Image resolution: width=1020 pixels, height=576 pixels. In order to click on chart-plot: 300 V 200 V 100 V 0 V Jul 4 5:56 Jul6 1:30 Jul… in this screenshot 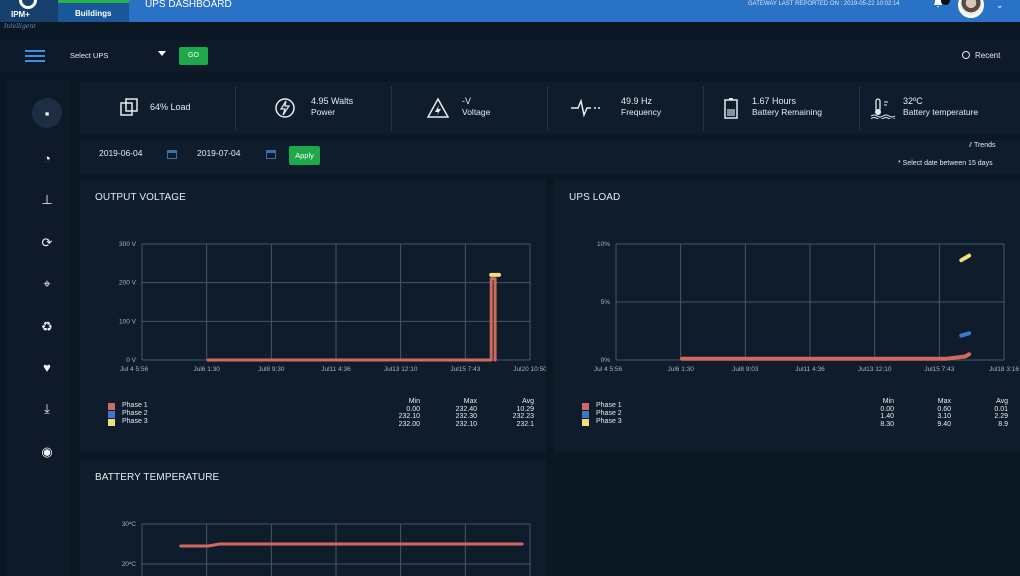, I will do `click(332, 307)`.